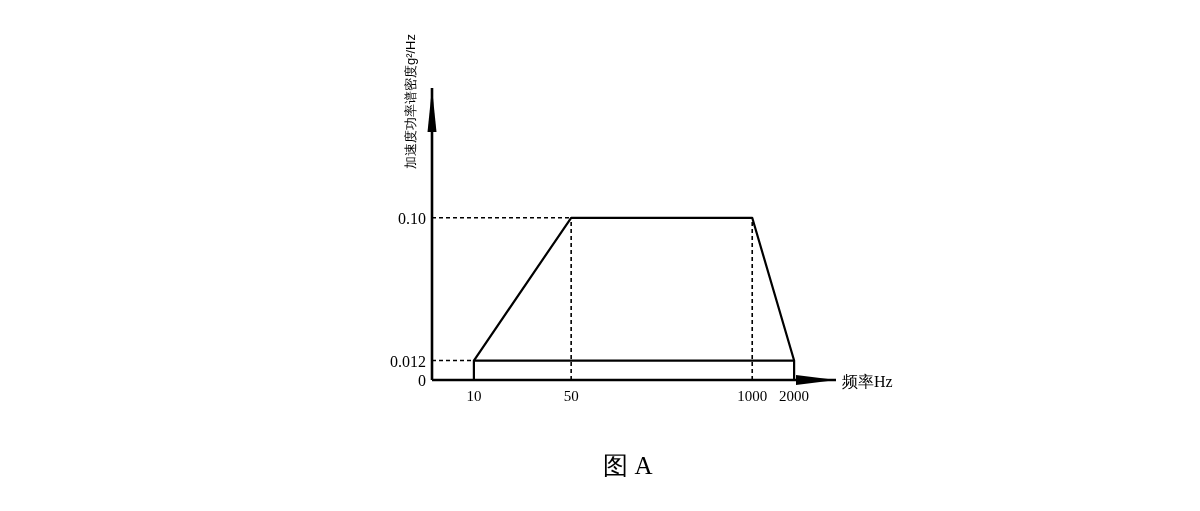 The height and width of the screenshot is (511, 1200). Describe the element at coordinates (408, 361) in the screenshot. I see `y-tick-label: 0.012` at that location.